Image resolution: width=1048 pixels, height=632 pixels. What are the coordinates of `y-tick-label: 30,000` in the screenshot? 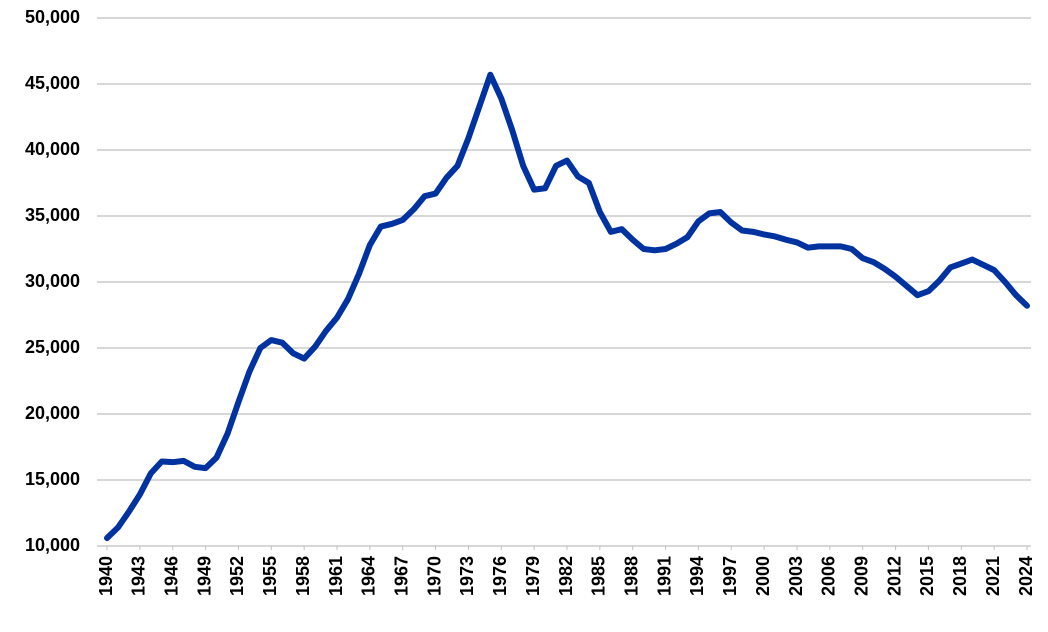 It's located at (52, 281).